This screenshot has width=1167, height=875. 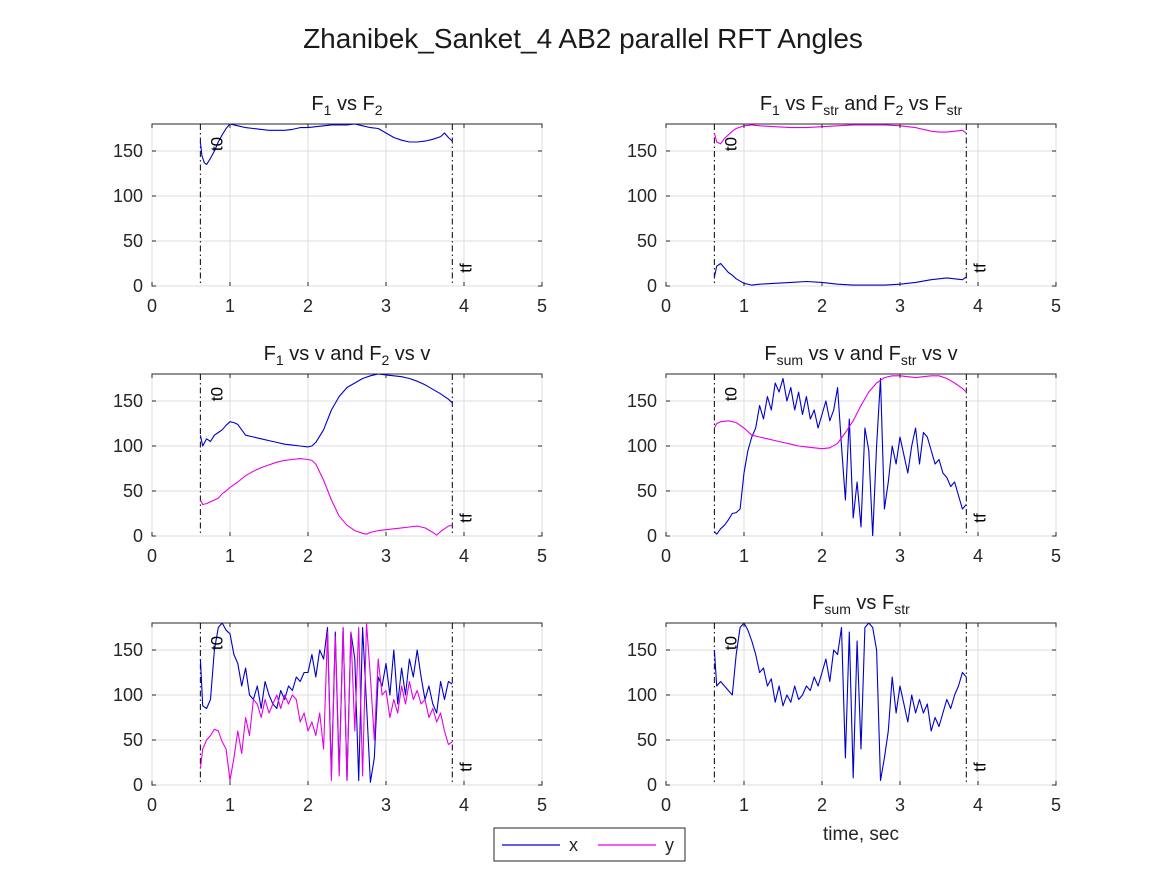 I want to click on legend-label-x: x, so click(x=573, y=845).